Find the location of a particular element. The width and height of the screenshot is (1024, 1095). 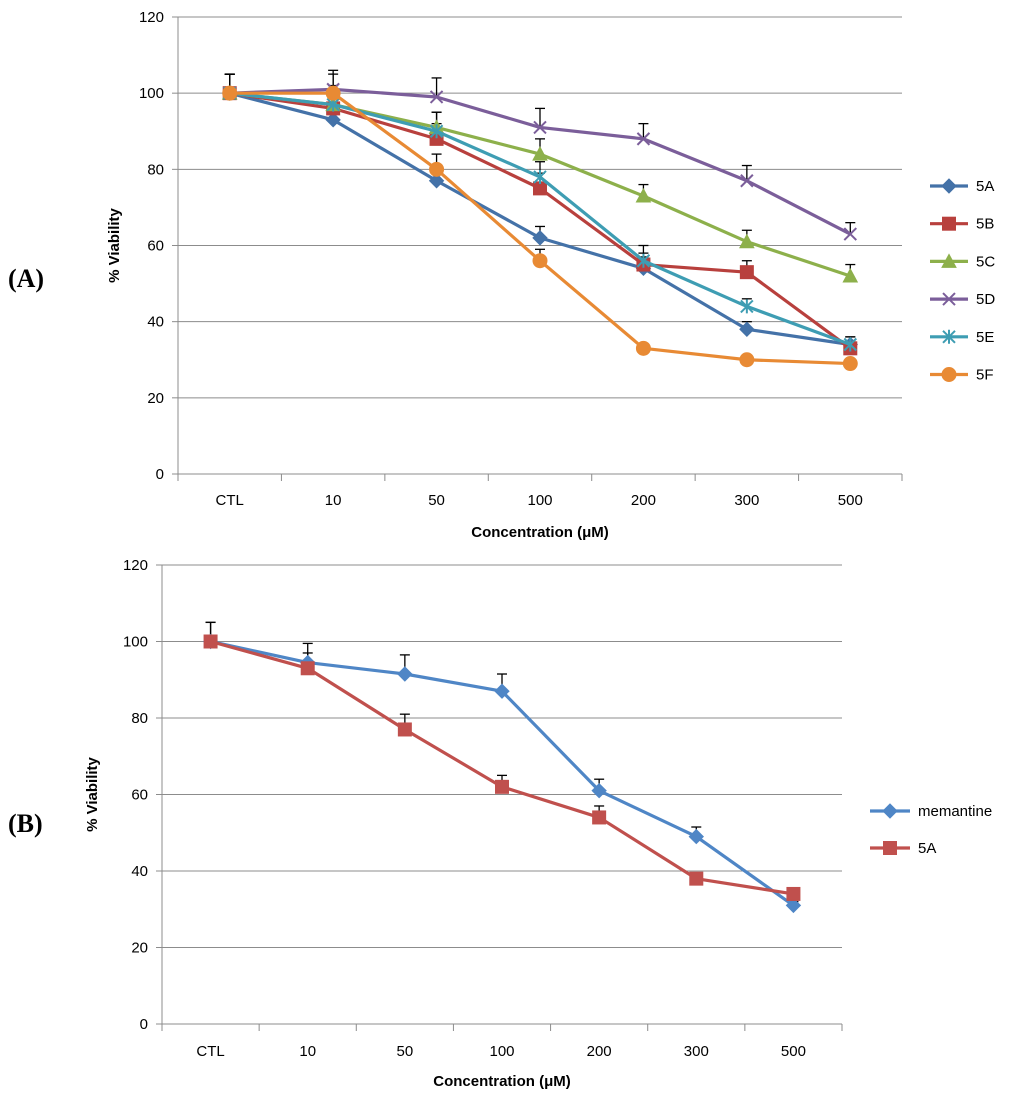

panel-a-series-5b-point is located at coordinates (746, 272).